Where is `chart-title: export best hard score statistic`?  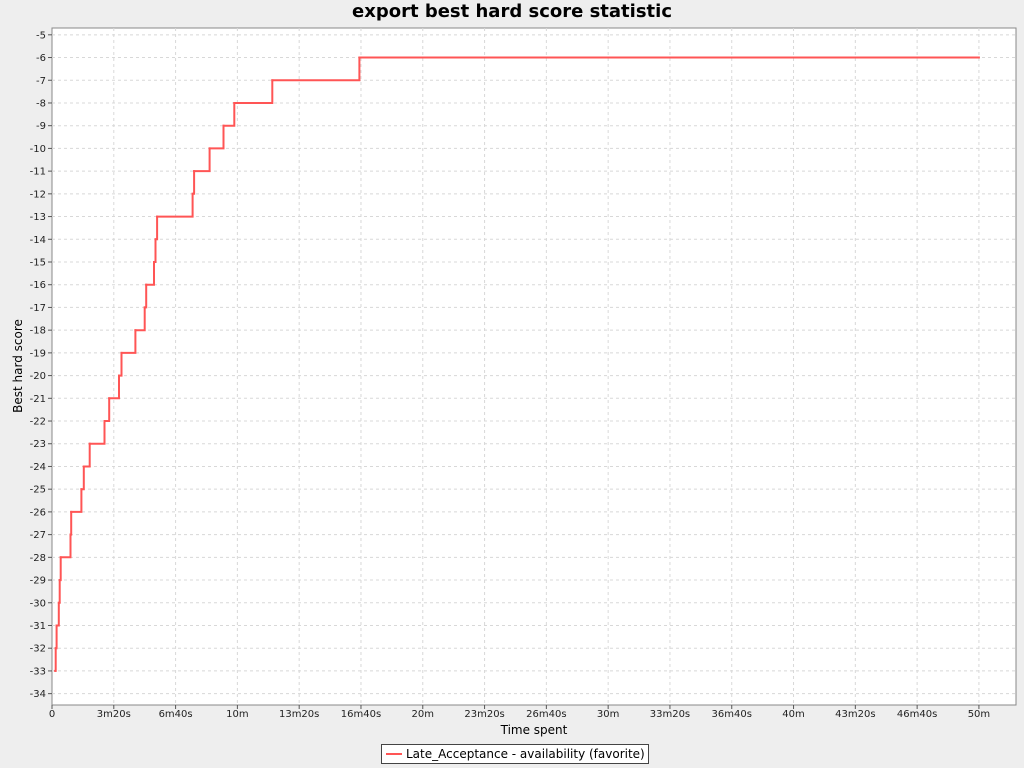
chart-title: export best hard score statistic is located at coordinates (512, 11).